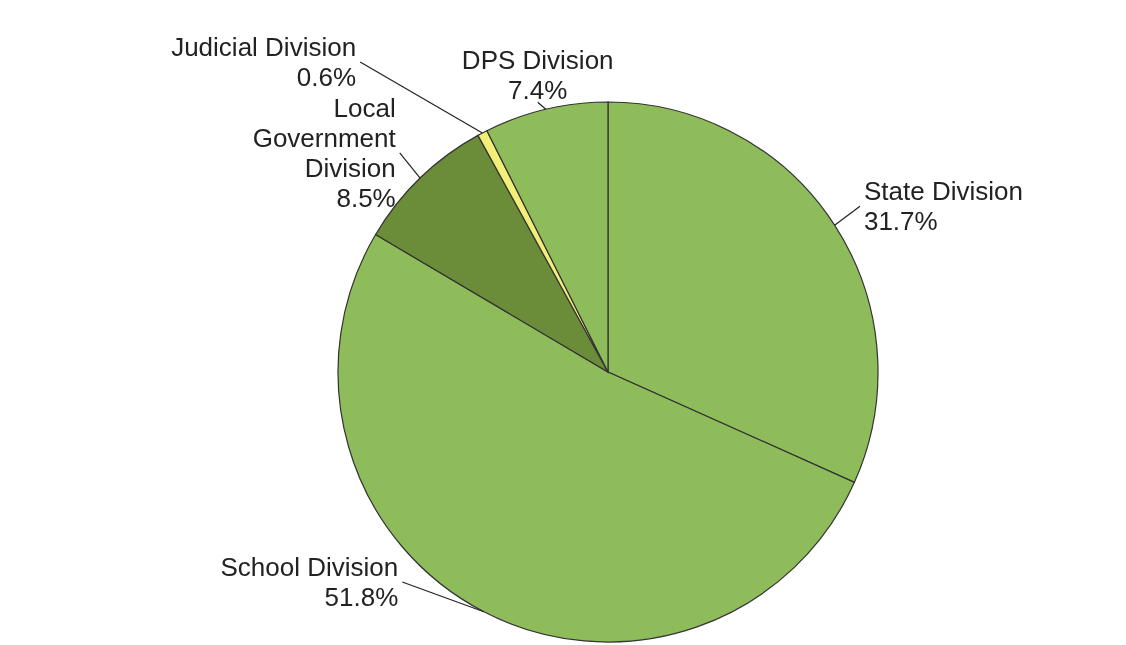 This screenshot has width=1126, height=645. What do you see at coordinates (900, 221) in the screenshot?
I see `data-label: 31.7%` at bounding box center [900, 221].